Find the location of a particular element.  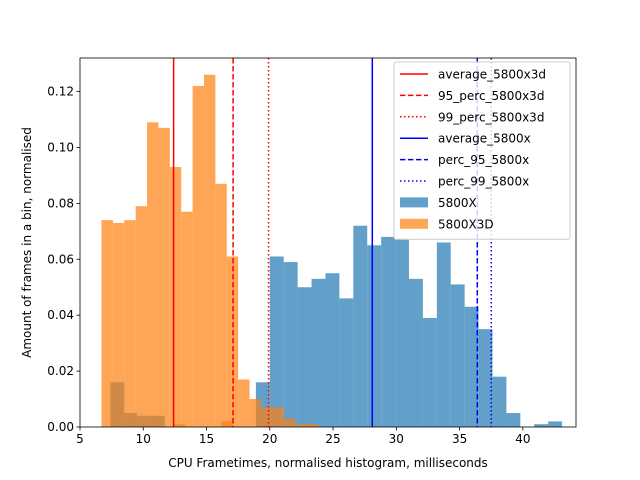

y-tick-label-0.12: 0.12 is located at coordinates (60, 92).